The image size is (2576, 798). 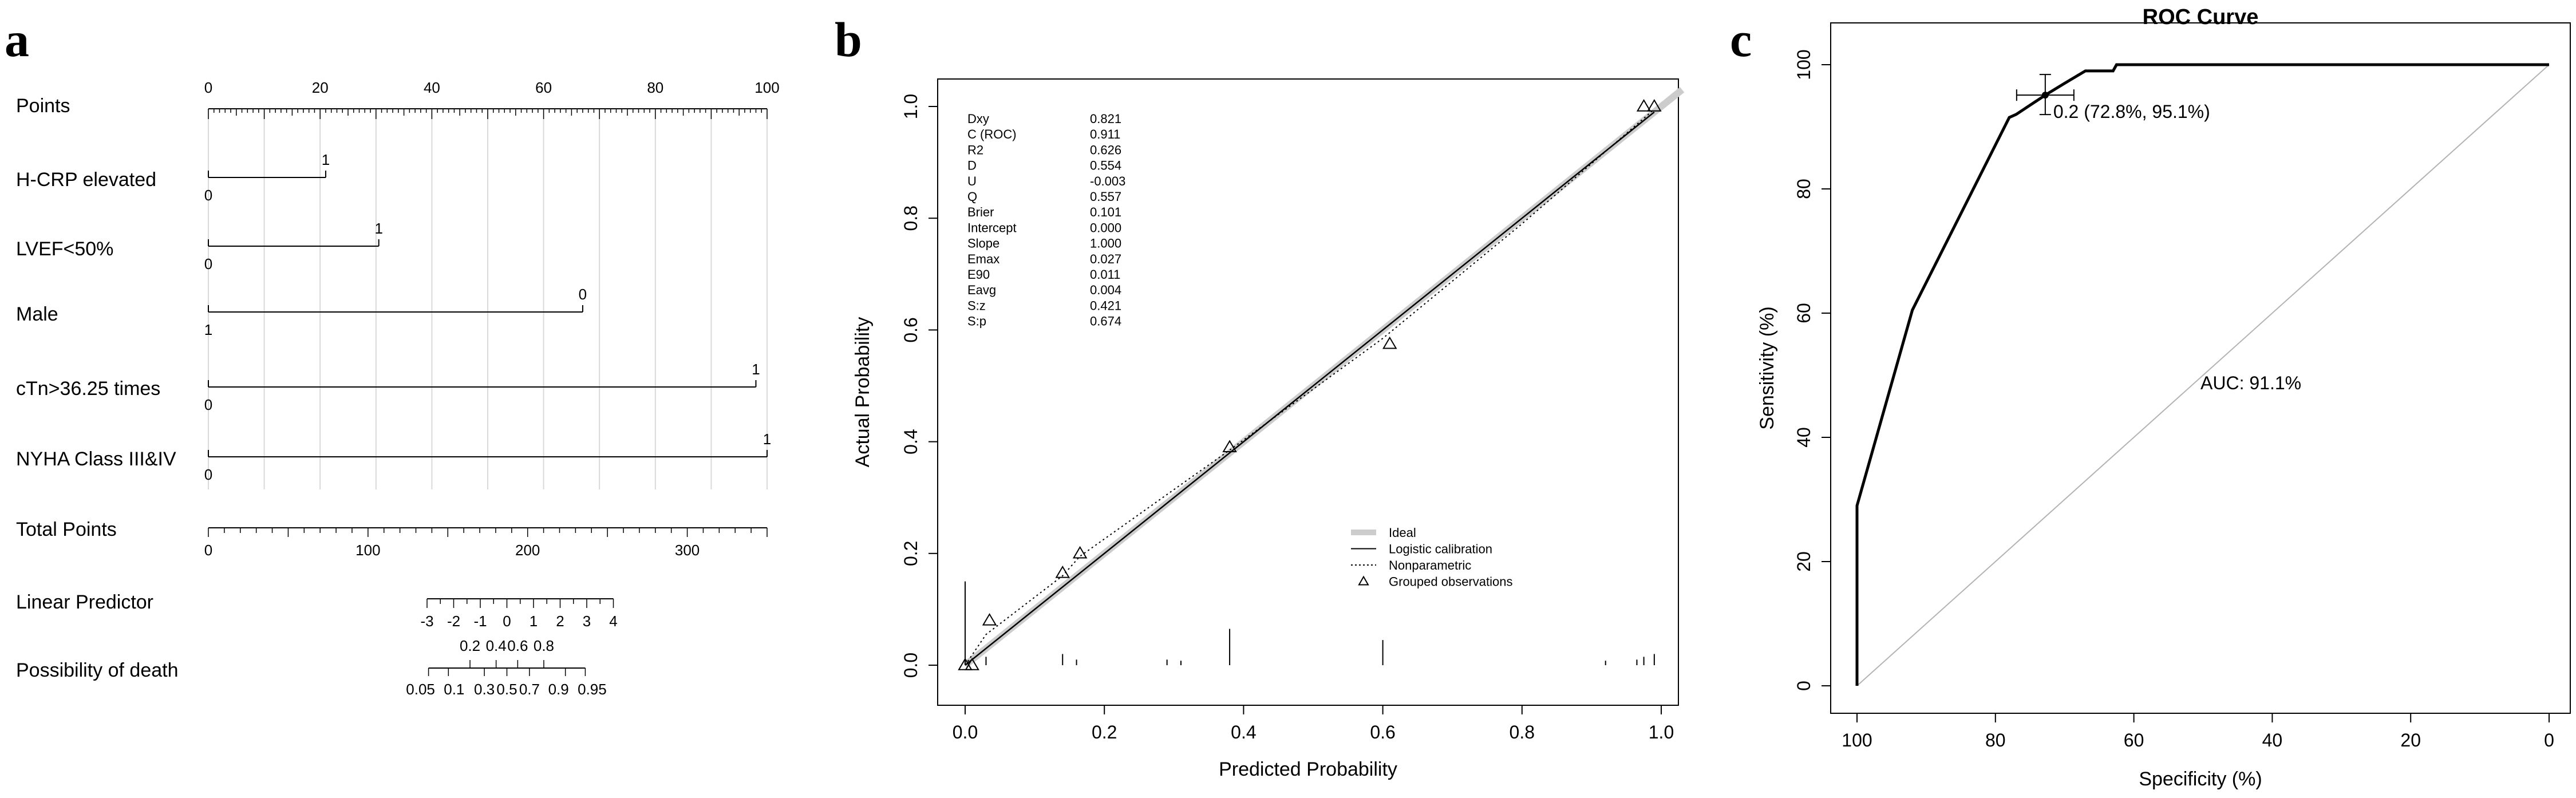 What do you see at coordinates (1105, 275) in the screenshot?
I see `stat-value: 0.011` at bounding box center [1105, 275].